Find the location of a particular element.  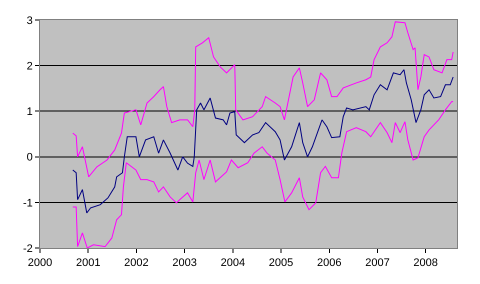

x-tick-label: 2003 is located at coordinates (184, 263).